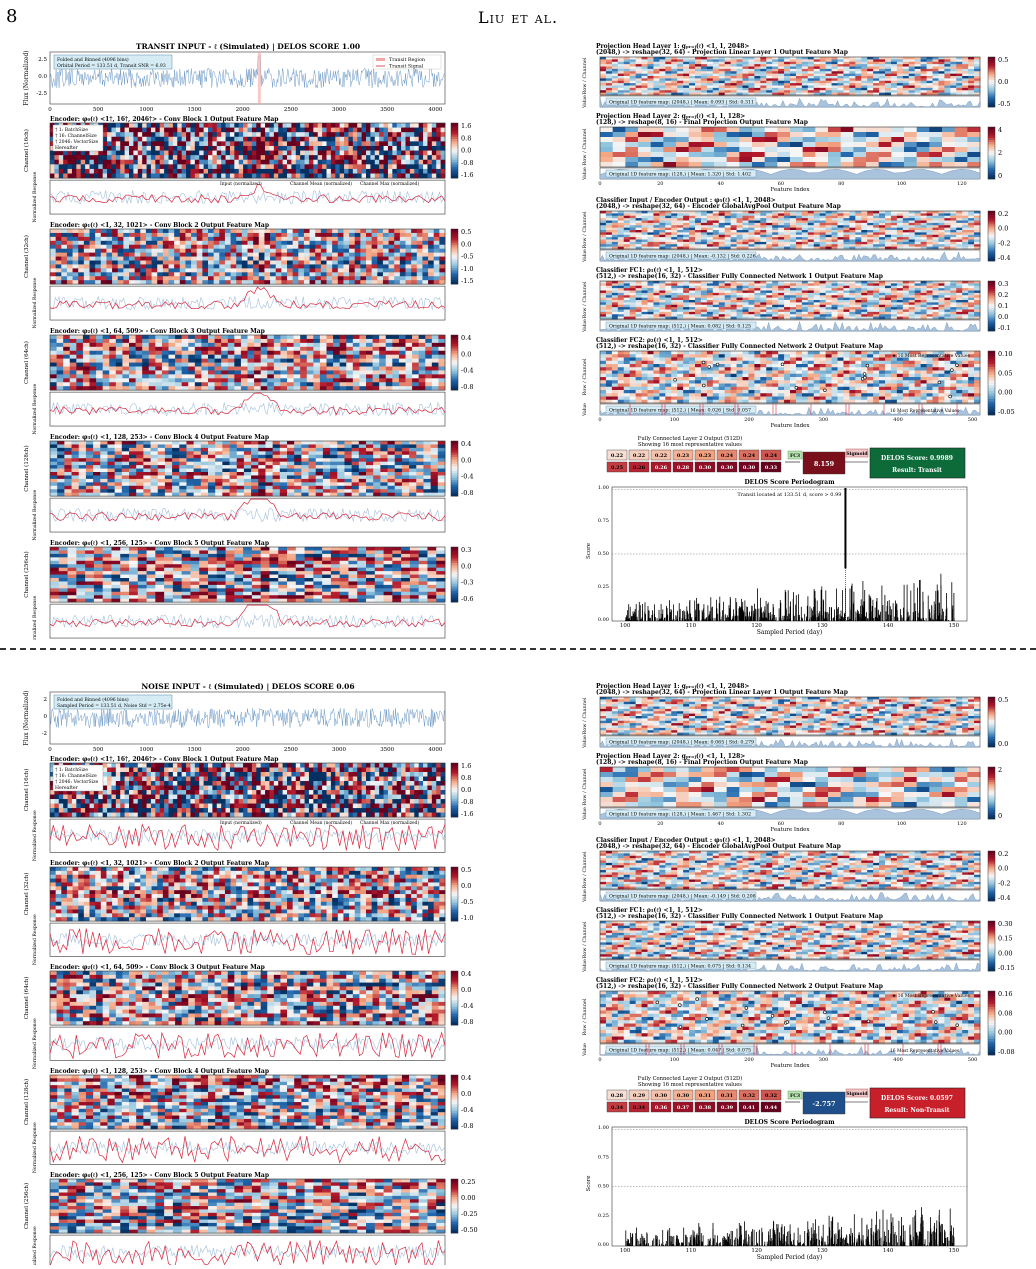 This screenshot has width=1036, height=1269. I want to click on response-legend-item: Channel Max (normalized), so click(389, 184).